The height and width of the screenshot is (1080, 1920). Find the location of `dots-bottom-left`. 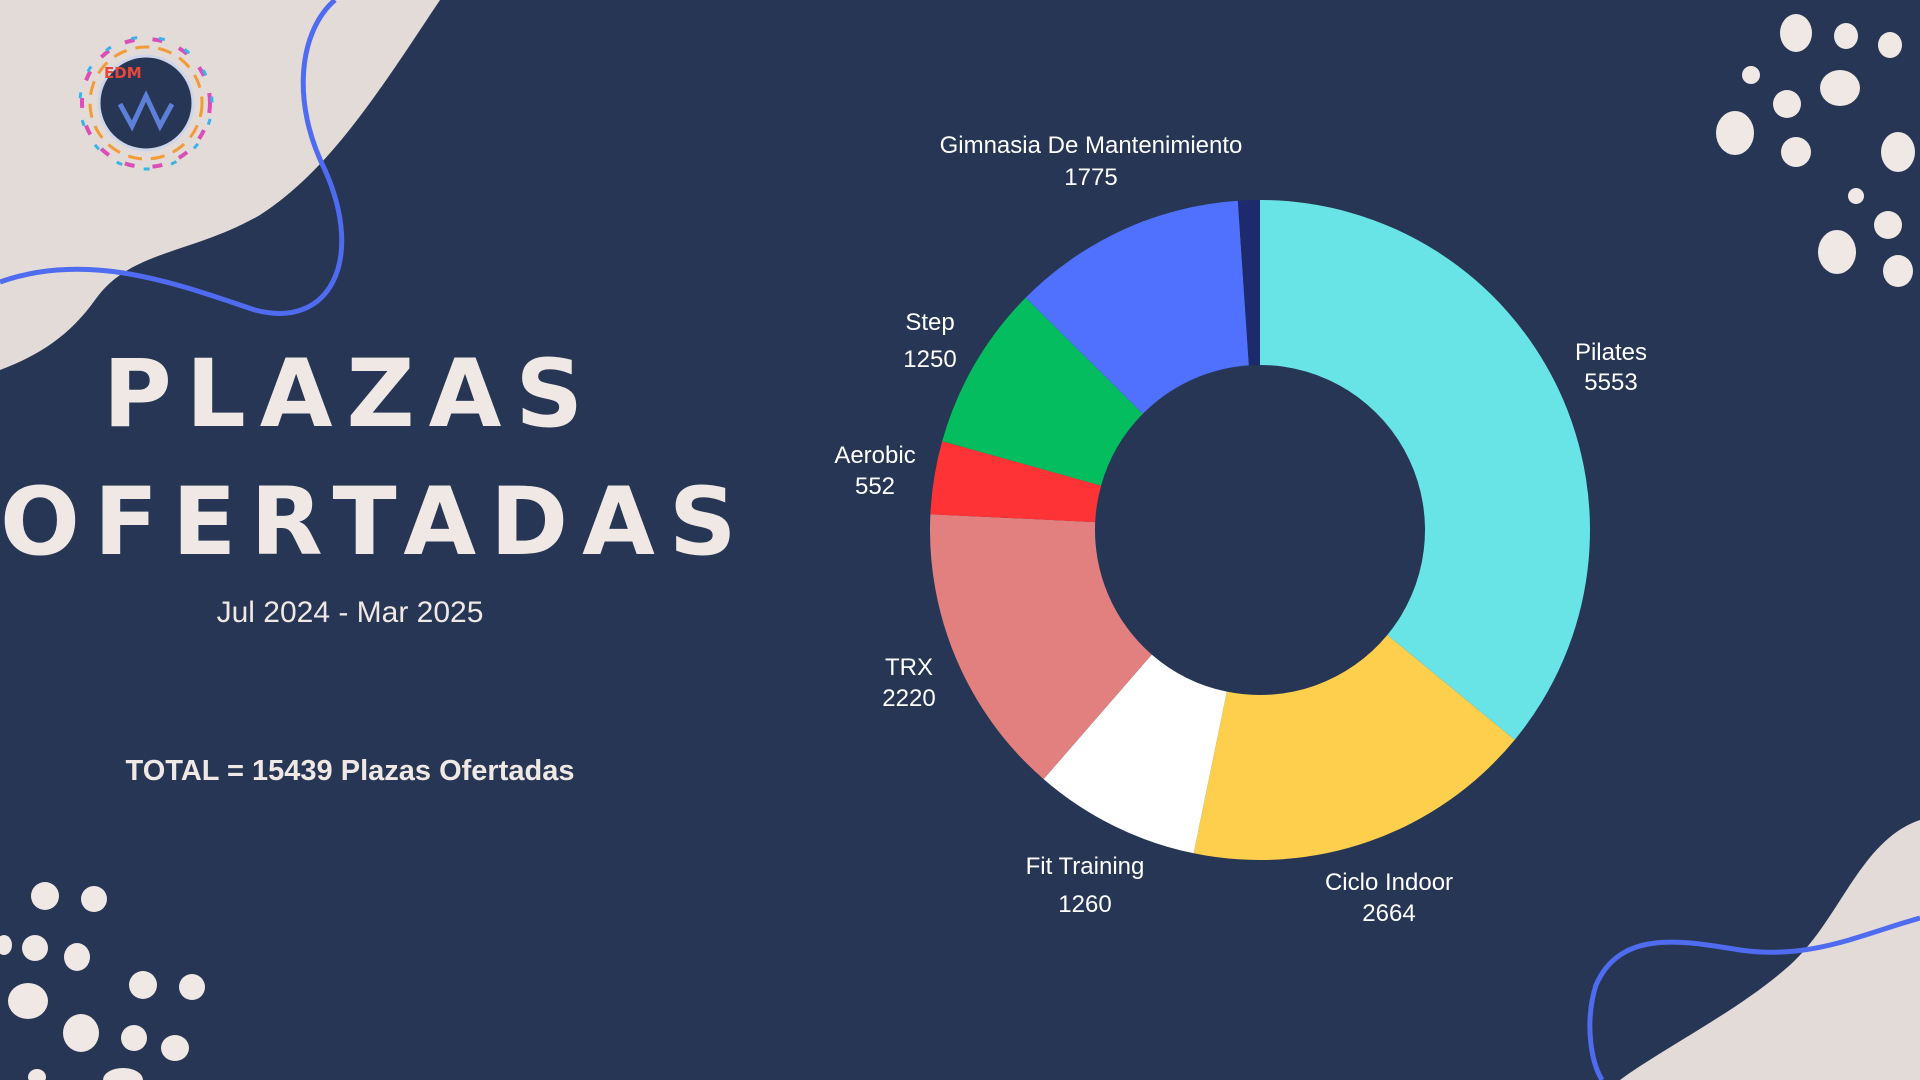

dots-bottom-left is located at coordinates (102, 981).